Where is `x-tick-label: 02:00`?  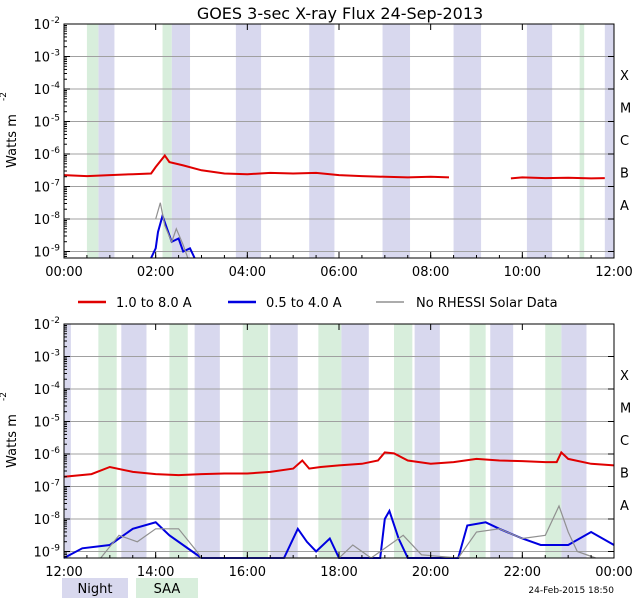
x-tick-label: 02:00 is located at coordinates (155, 272).